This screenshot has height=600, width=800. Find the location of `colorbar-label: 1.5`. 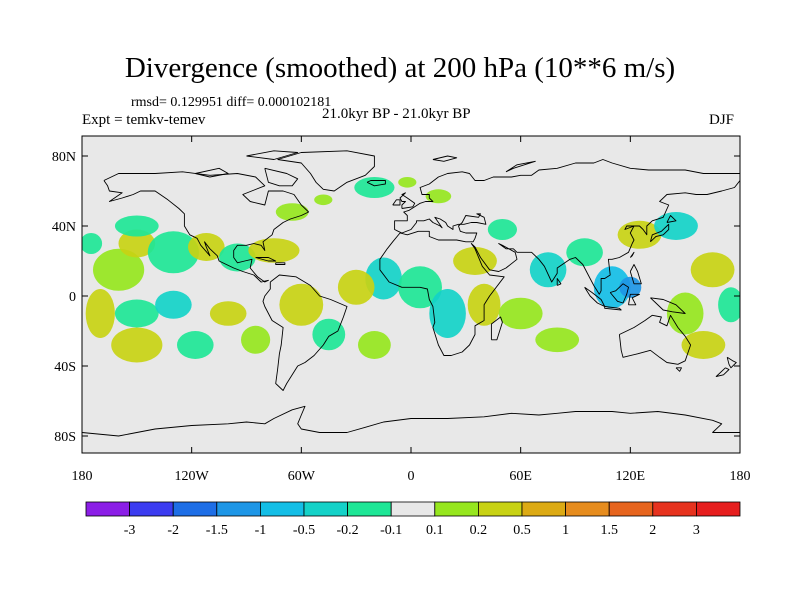

colorbar-label: 1.5 is located at coordinates (609, 530).